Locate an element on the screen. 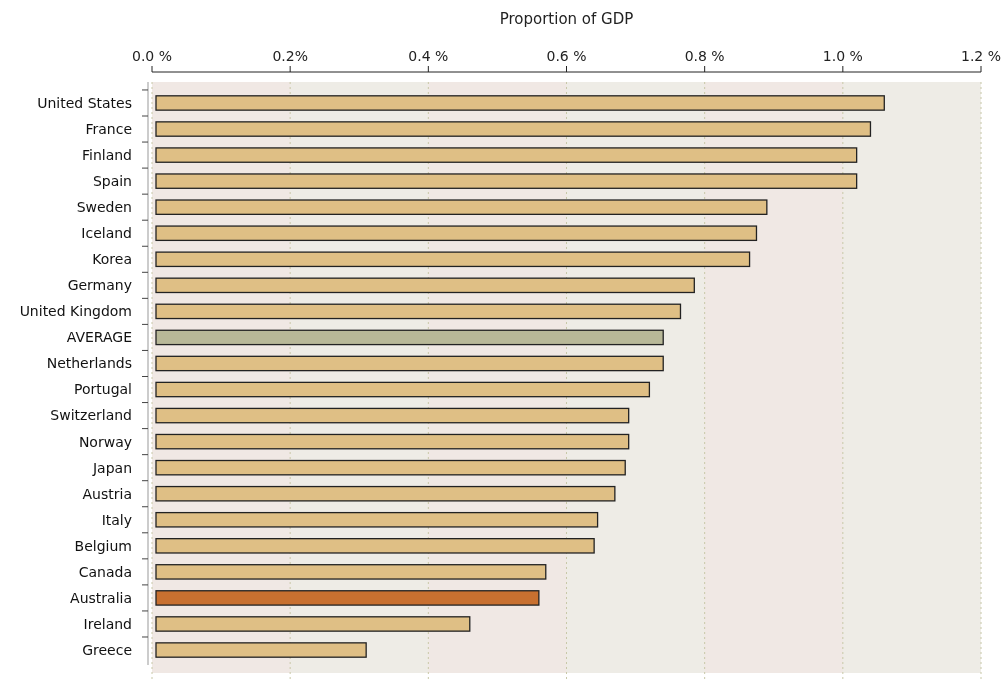 The height and width of the screenshot is (679, 1004). x-tick-label: 0.0 % is located at coordinates (152, 56).